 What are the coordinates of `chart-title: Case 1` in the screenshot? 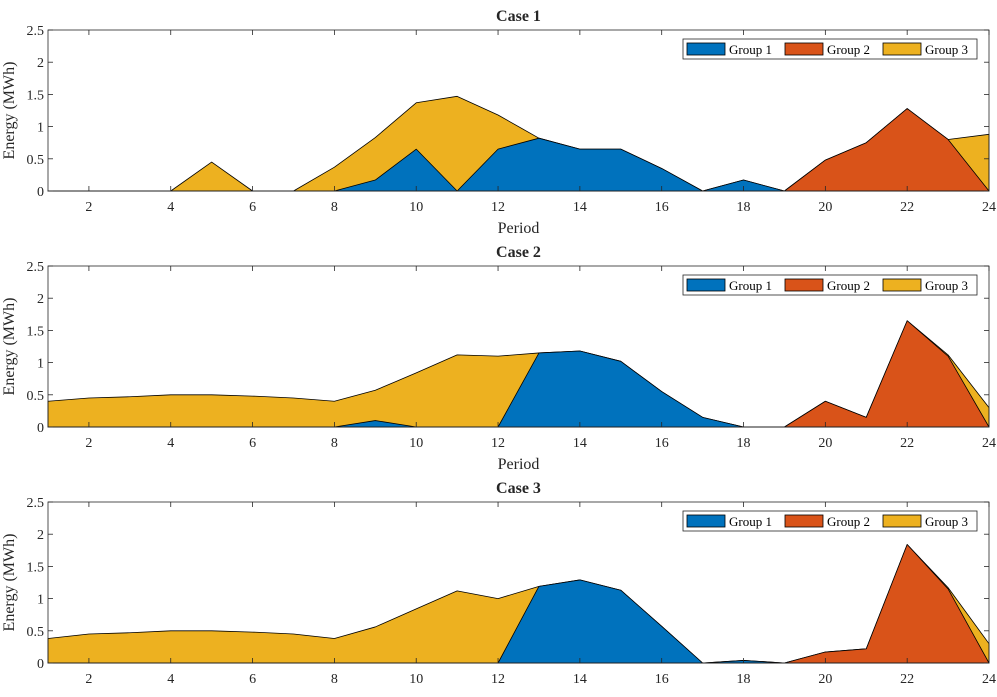 It's located at (518, 16).